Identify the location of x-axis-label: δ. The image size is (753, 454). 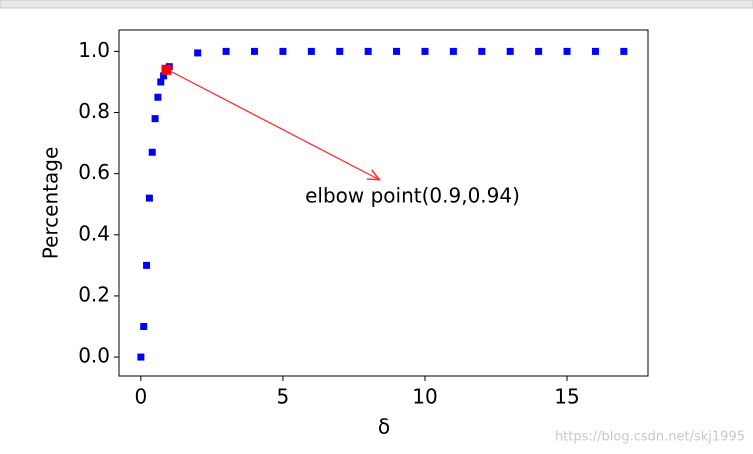
(384, 427).